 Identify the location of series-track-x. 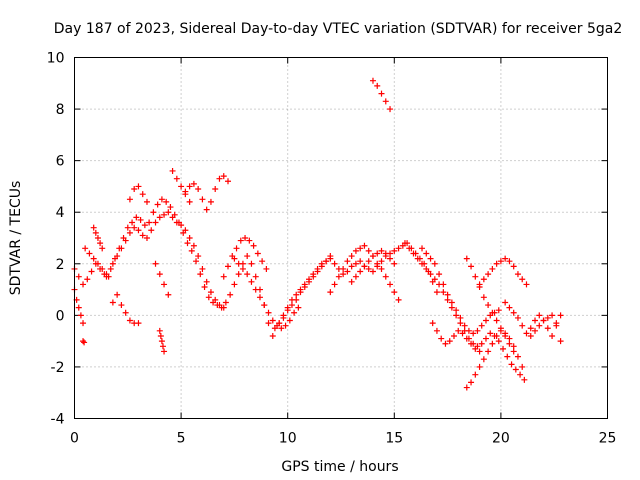
(494, 359).